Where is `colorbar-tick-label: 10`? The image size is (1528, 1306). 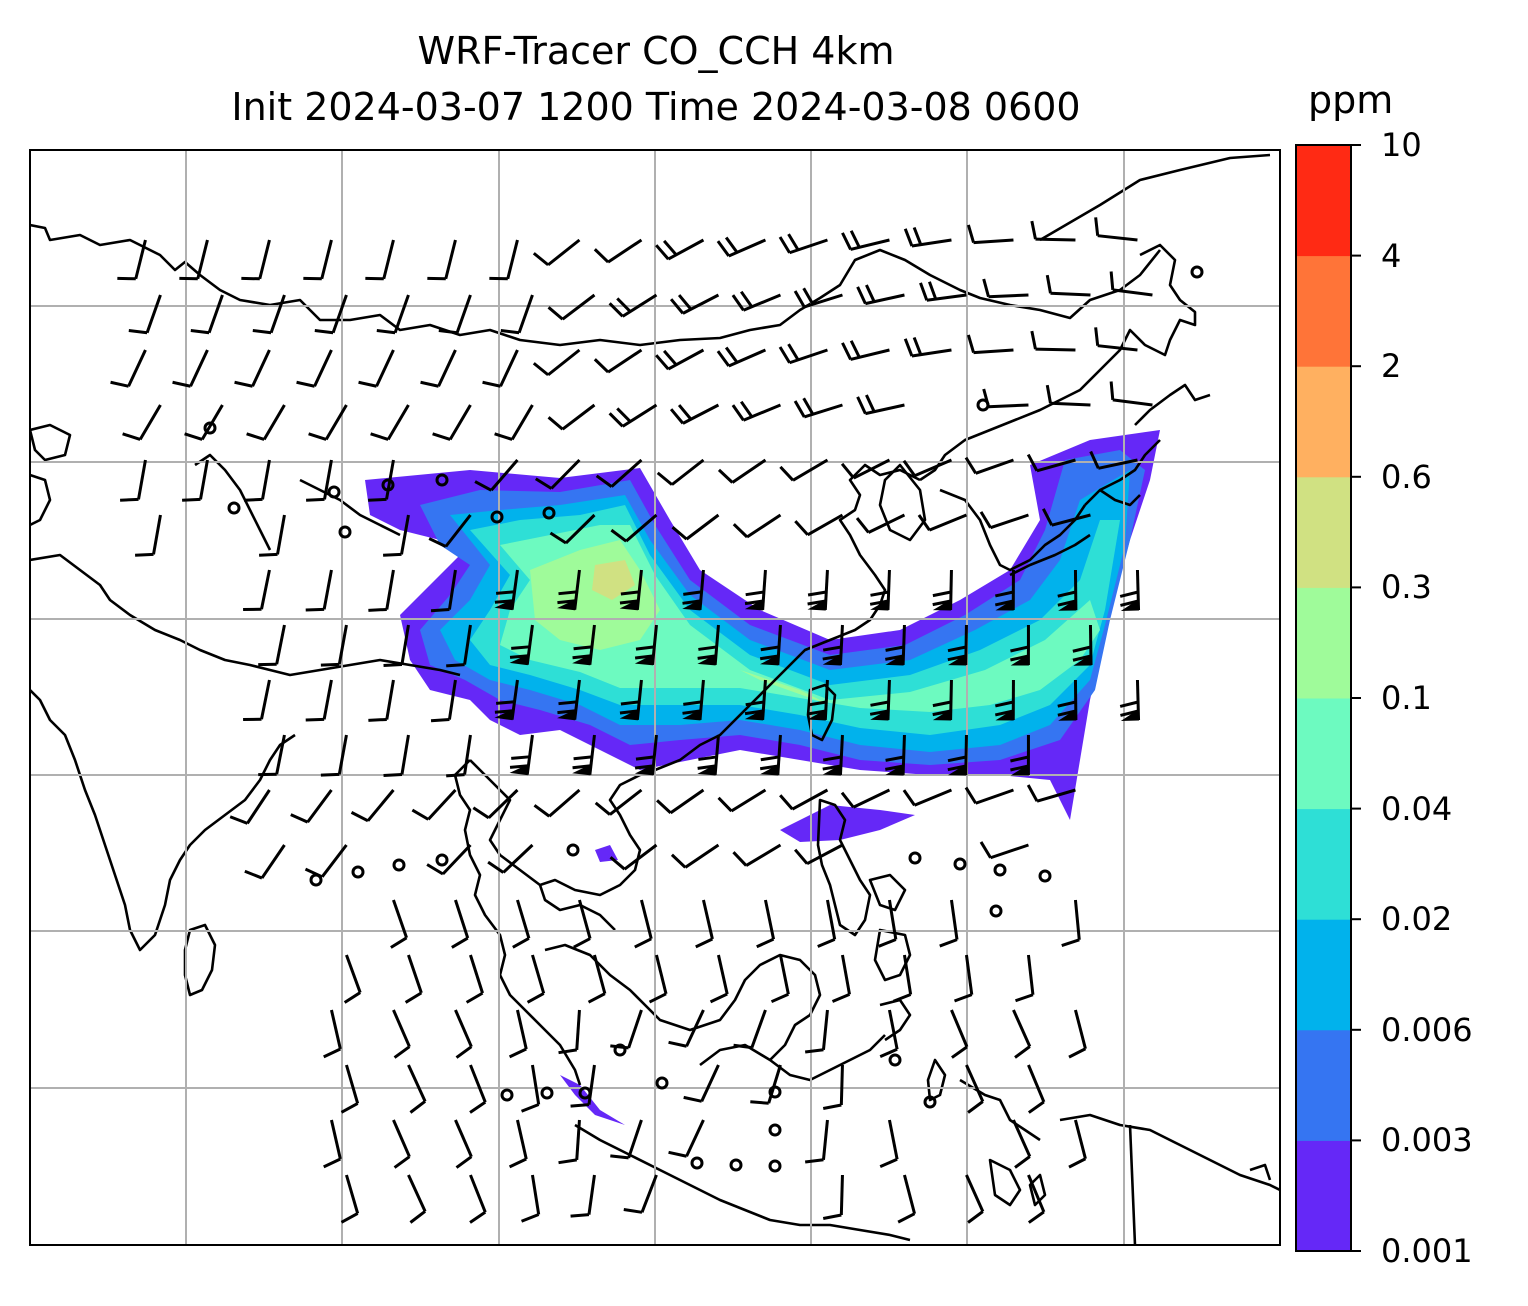 colorbar-tick-label: 10 is located at coordinates (1401, 145).